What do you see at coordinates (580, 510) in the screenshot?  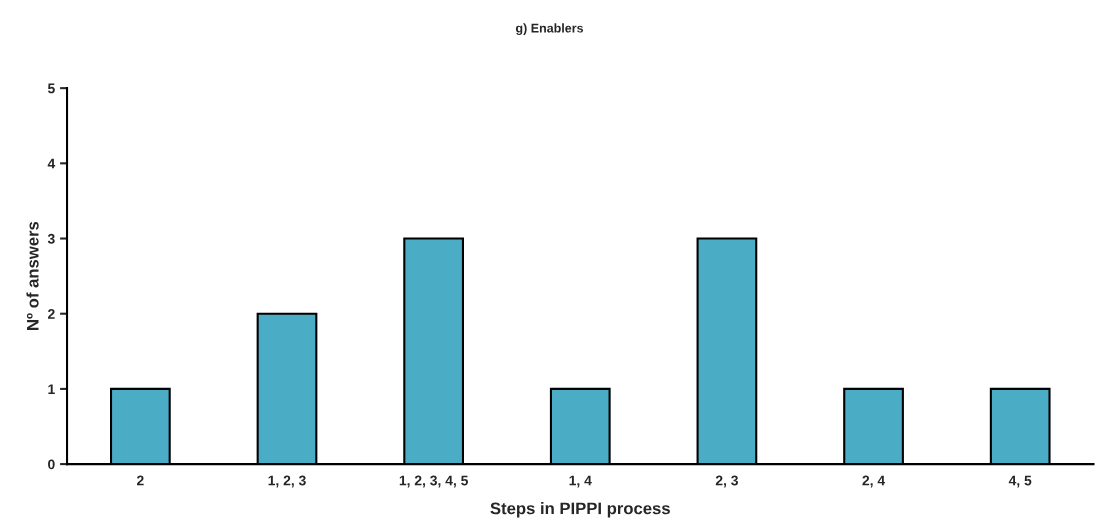 I see `x-axis-title: Steps in PIPPI process` at bounding box center [580, 510].